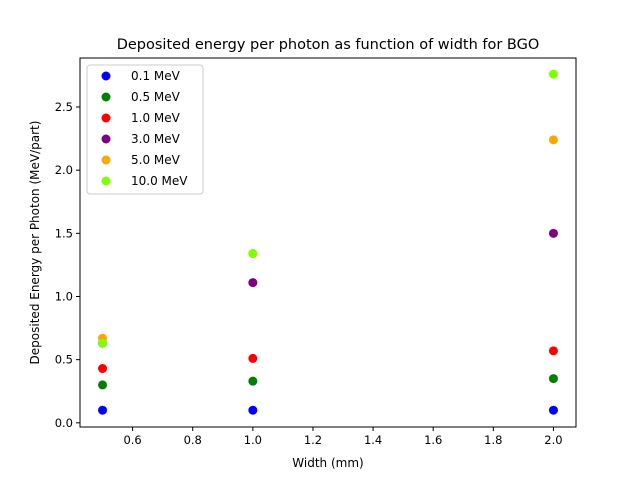  Describe the element at coordinates (35, 243) in the screenshot. I see `y-axis-label: Deposited Energy per Photon (MeV/part)` at that location.